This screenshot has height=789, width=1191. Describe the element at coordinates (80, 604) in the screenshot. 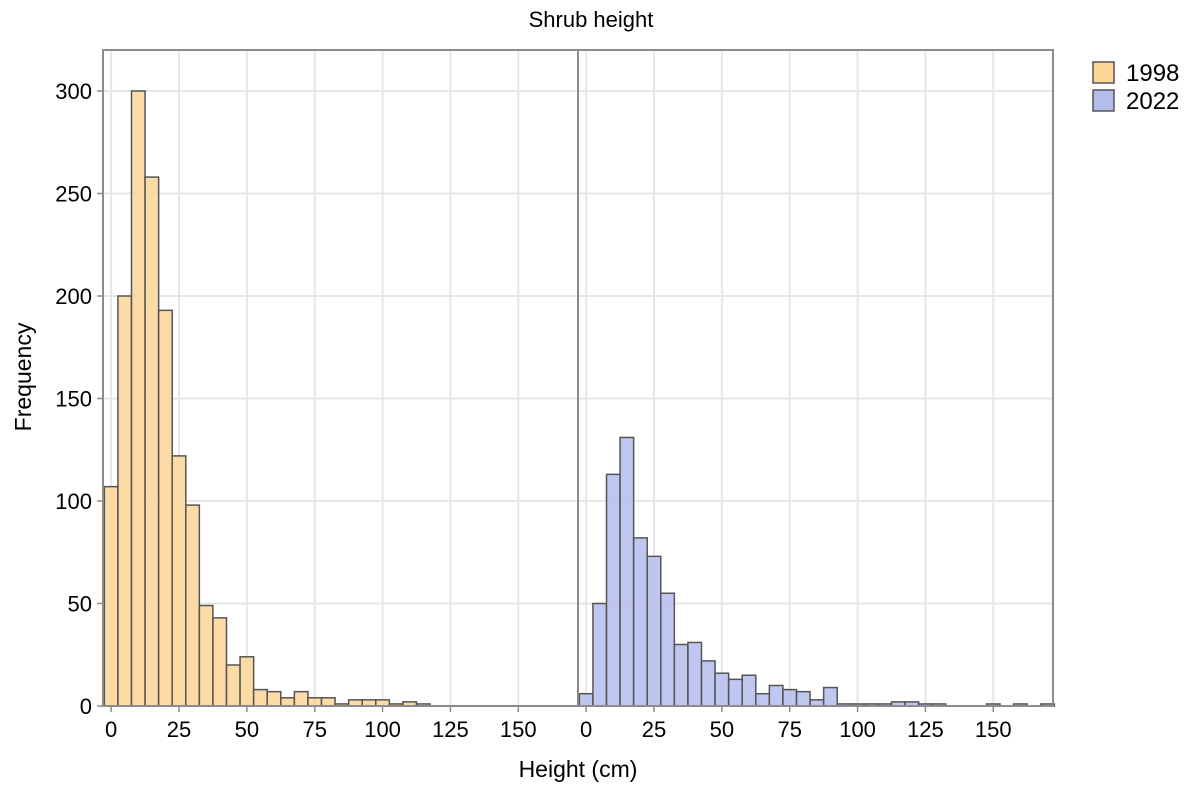

I see `y-tick-label-50: 50` at that location.